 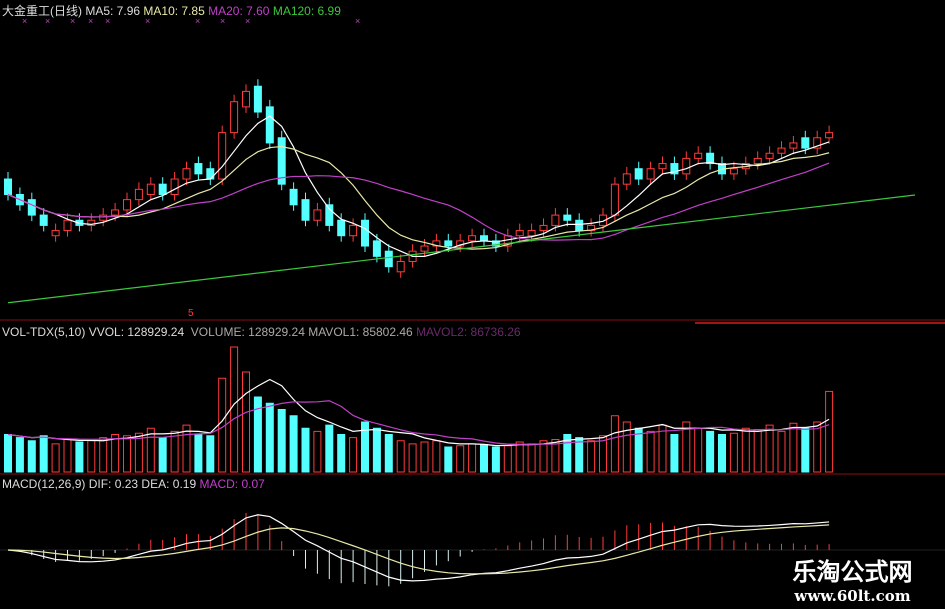 What do you see at coordinates (44, 332) in the screenshot?
I see `vol-name: VOL-TDX(5,10)` at bounding box center [44, 332].